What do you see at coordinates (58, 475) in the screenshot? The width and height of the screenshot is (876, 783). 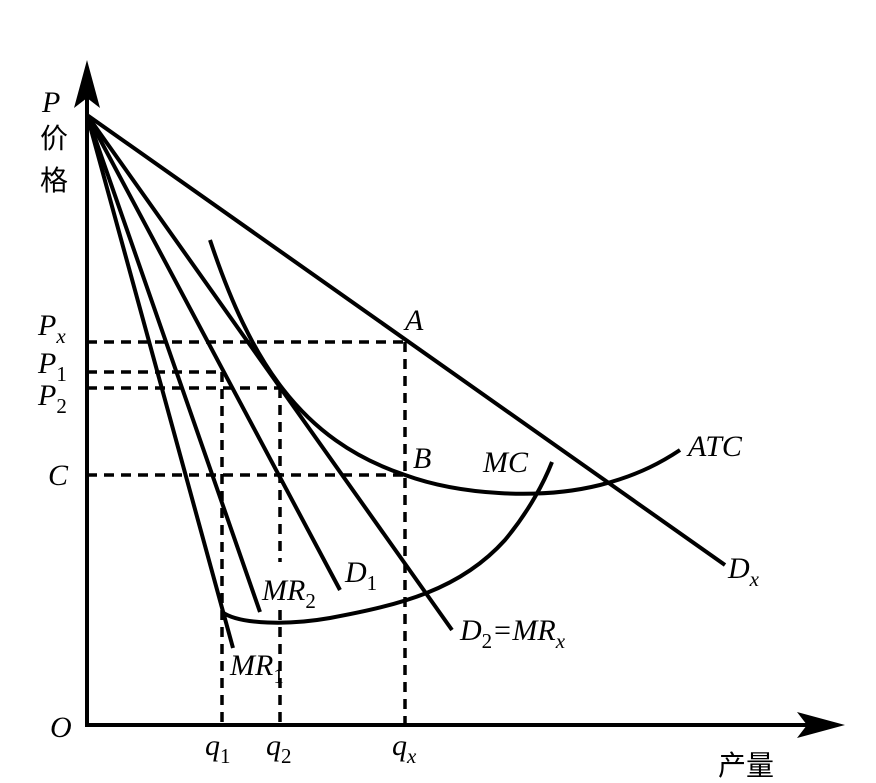 I see `price-label: C` at bounding box center [58, 475].